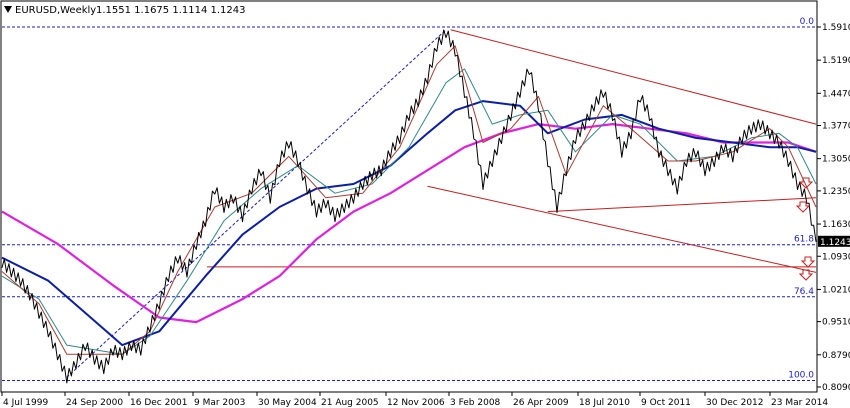 This screenshot has width=850, height=408. Describe the element at coordinates (287, 403) in the screenshot. I see `x-tick-label: 30 May 2004` at that location.